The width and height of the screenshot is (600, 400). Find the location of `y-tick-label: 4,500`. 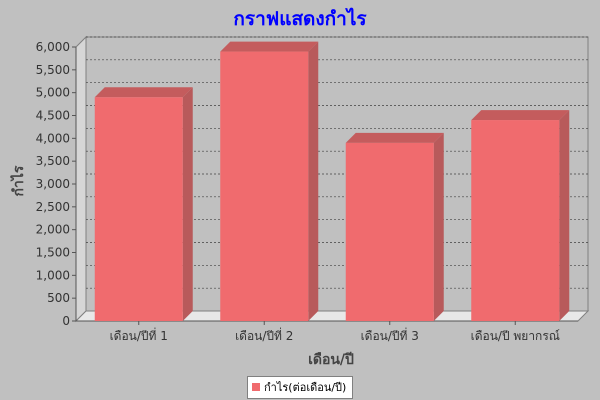

y-tick-label: 4,500 is located at coordinates (53, 116).